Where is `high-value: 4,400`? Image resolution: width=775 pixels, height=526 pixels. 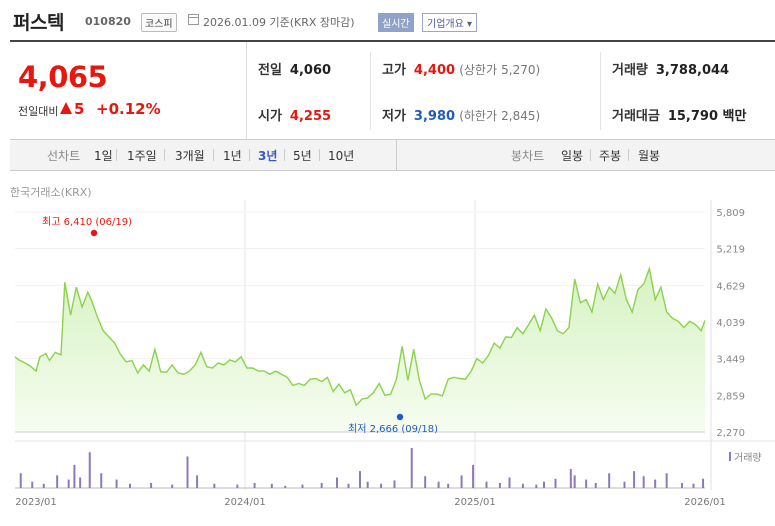 high-value: 4,400 is located at coordinates (434, 70).